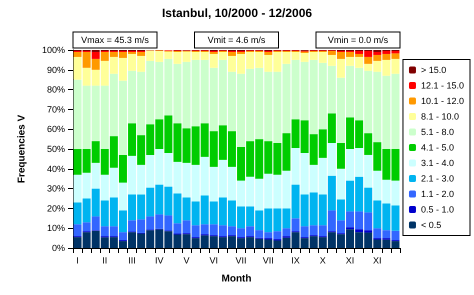  I want to click on y-tick-label: 30%, so click(55, 189).